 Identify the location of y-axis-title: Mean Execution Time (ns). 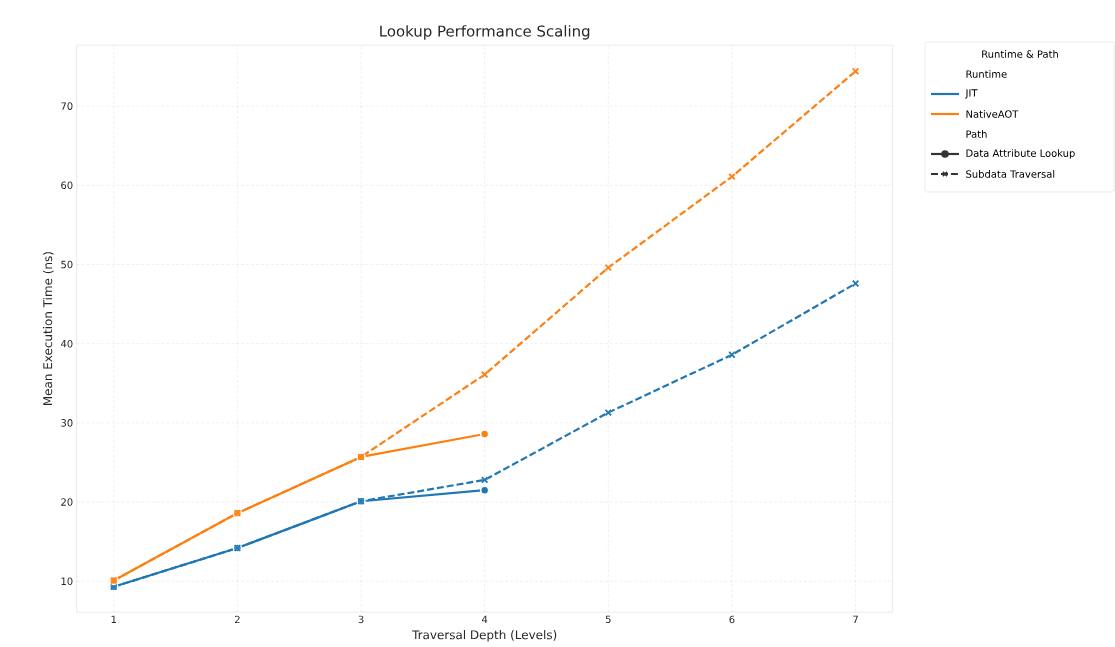
(48, 328).